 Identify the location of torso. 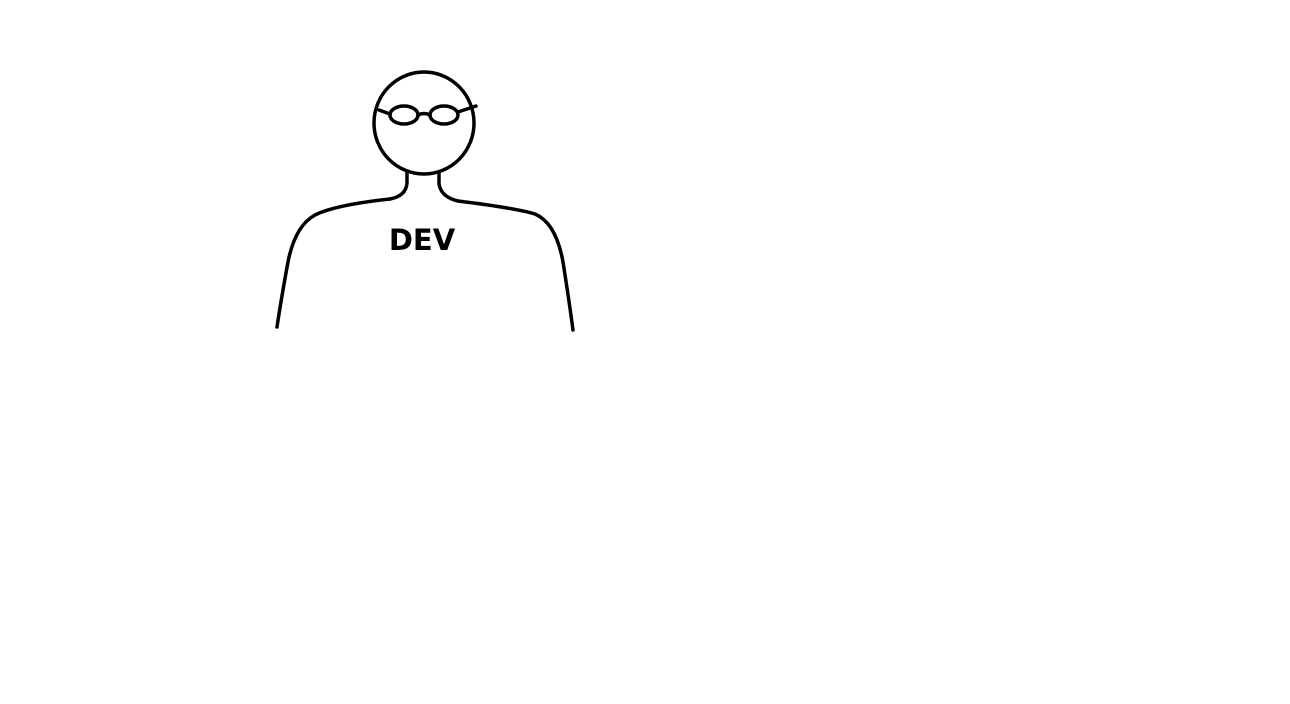
(425, 264).